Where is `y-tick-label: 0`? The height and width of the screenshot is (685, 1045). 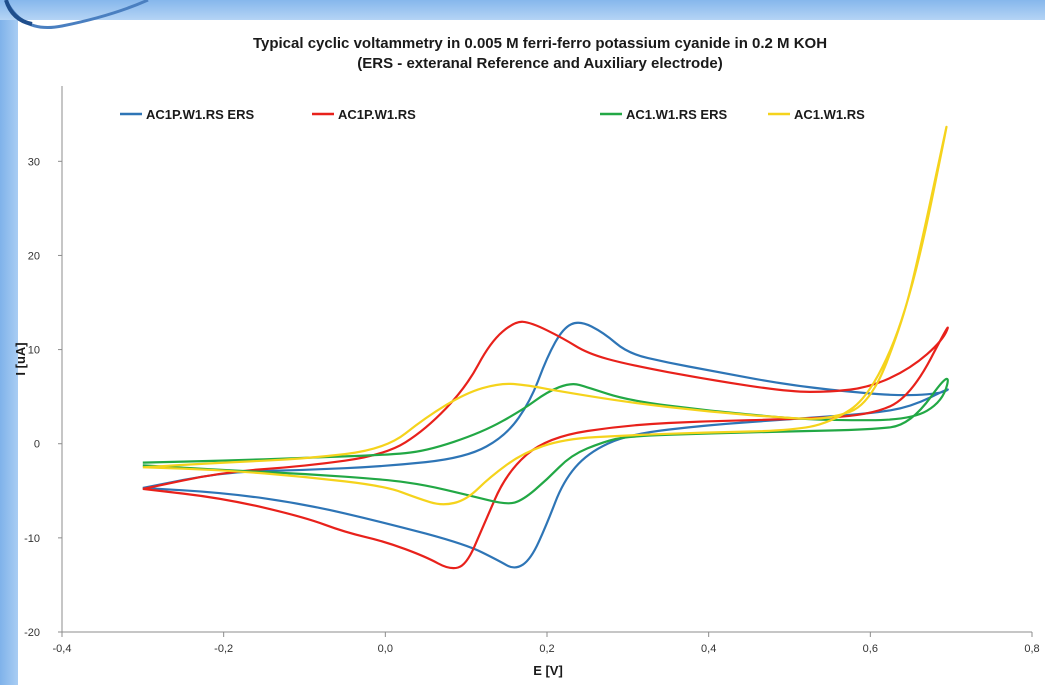 y-tick-label: 0 is located at coordinates (37, 445).